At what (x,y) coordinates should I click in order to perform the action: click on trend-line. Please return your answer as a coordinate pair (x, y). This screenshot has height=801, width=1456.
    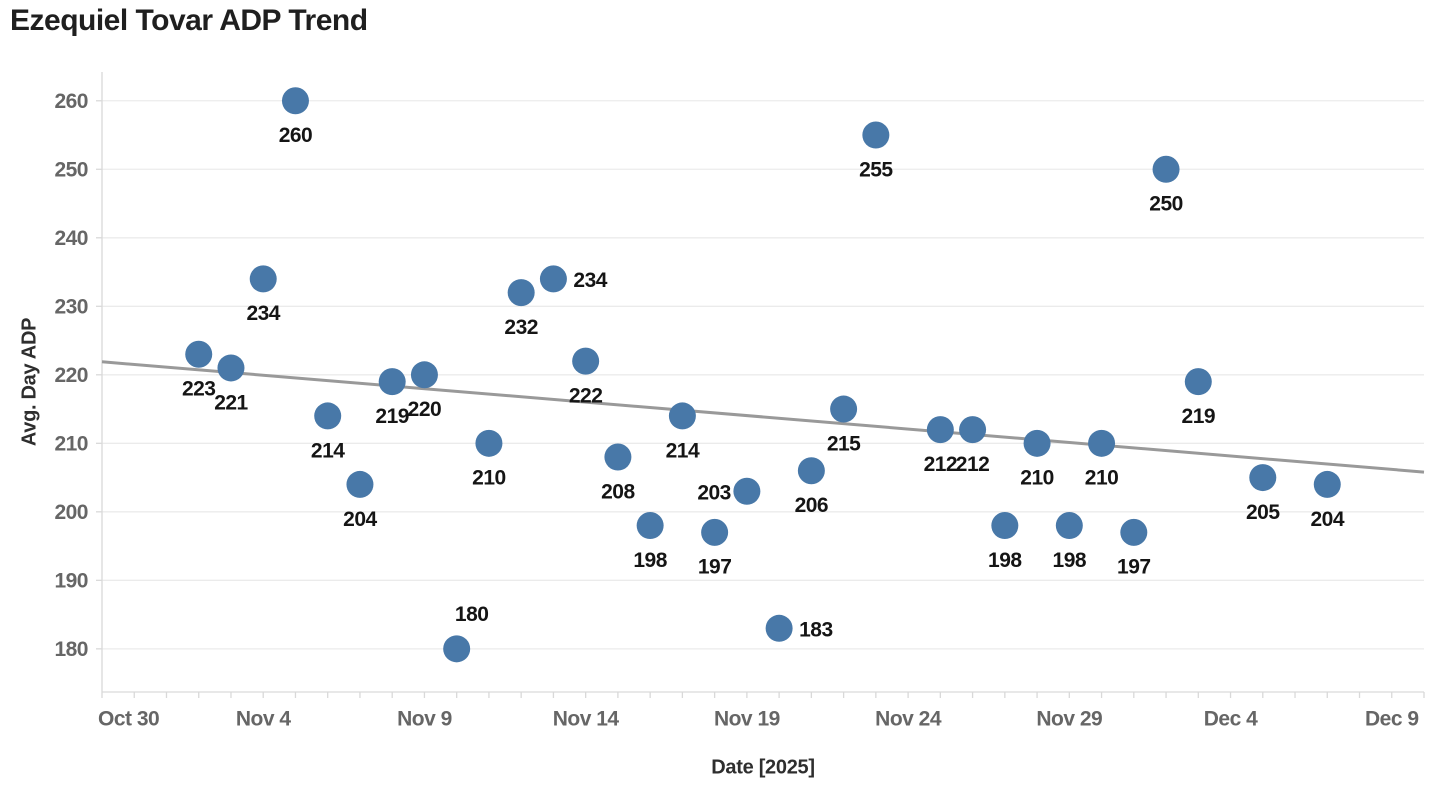
    Looking at the image, I should click on (763, 417).